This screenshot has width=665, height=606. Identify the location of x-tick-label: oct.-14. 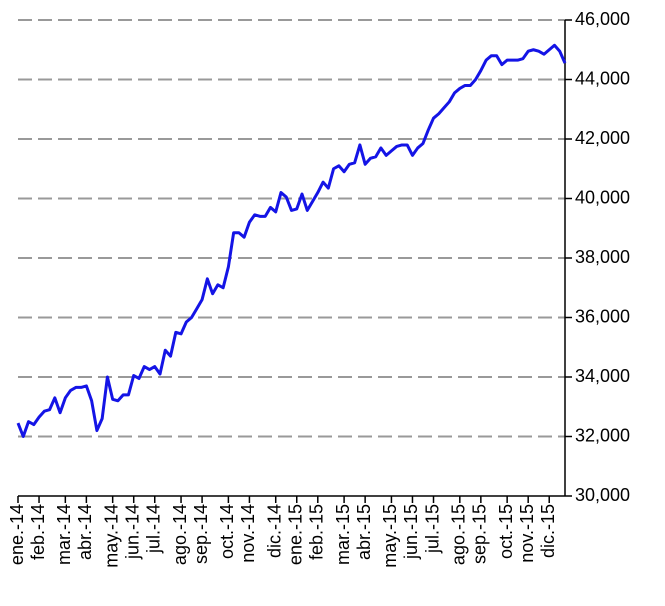
(227, 531).